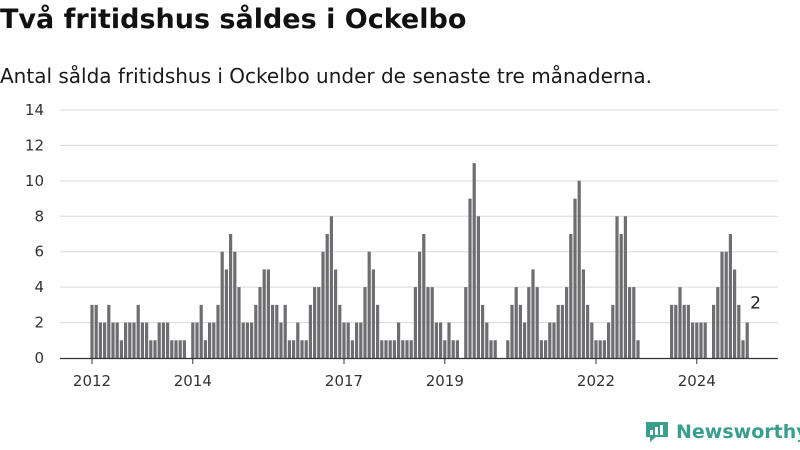  What do you see at coordinates (39, 287) in the screenshot?
I see `y-tick-label: 4` at bounding box center [39, 287].